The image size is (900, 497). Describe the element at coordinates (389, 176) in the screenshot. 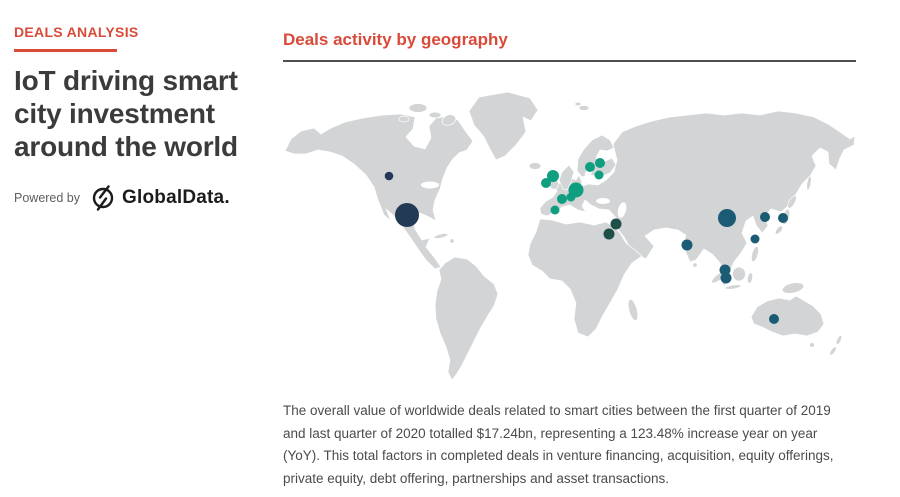

I see `deal-bubble-canada` at that location.